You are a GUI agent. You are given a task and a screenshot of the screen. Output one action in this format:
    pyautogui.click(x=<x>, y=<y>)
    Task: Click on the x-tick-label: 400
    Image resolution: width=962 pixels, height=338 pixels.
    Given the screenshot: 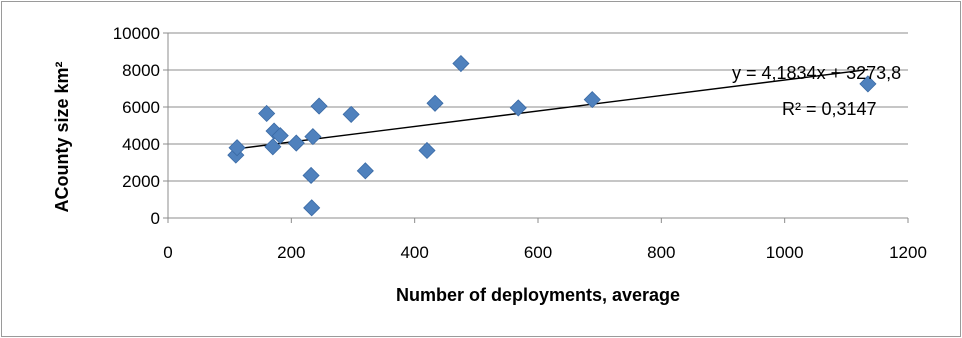 What is the action you would take?
    pyautogui.click(x=414, y=252)
    